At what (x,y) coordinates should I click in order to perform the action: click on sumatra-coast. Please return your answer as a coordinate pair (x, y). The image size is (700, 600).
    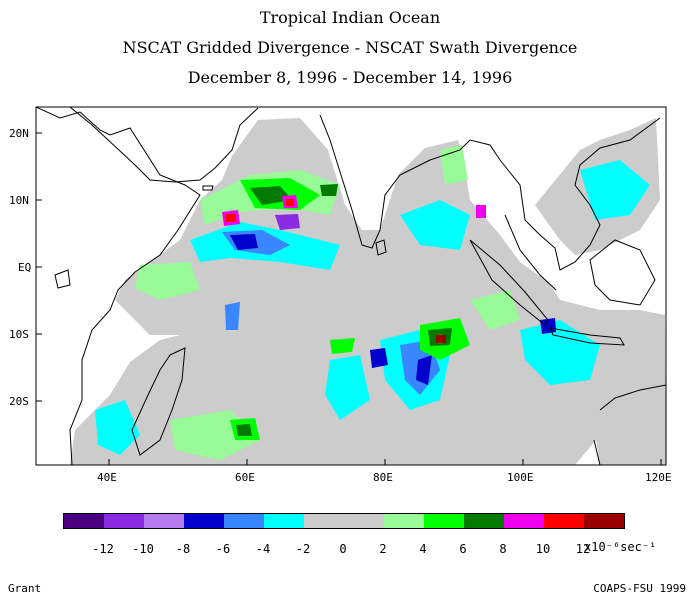
    Looking at the image, I should click on (509, 282).